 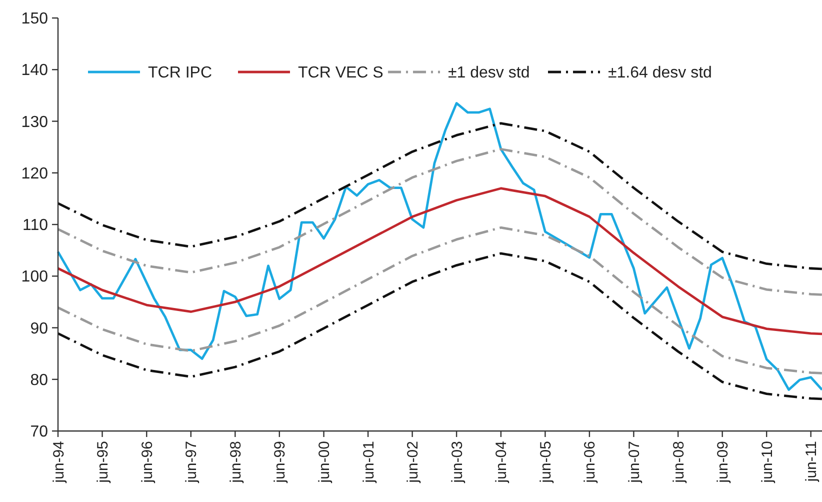 I want to click on x-tick-label: jun-05, so click(x=545, y=462).